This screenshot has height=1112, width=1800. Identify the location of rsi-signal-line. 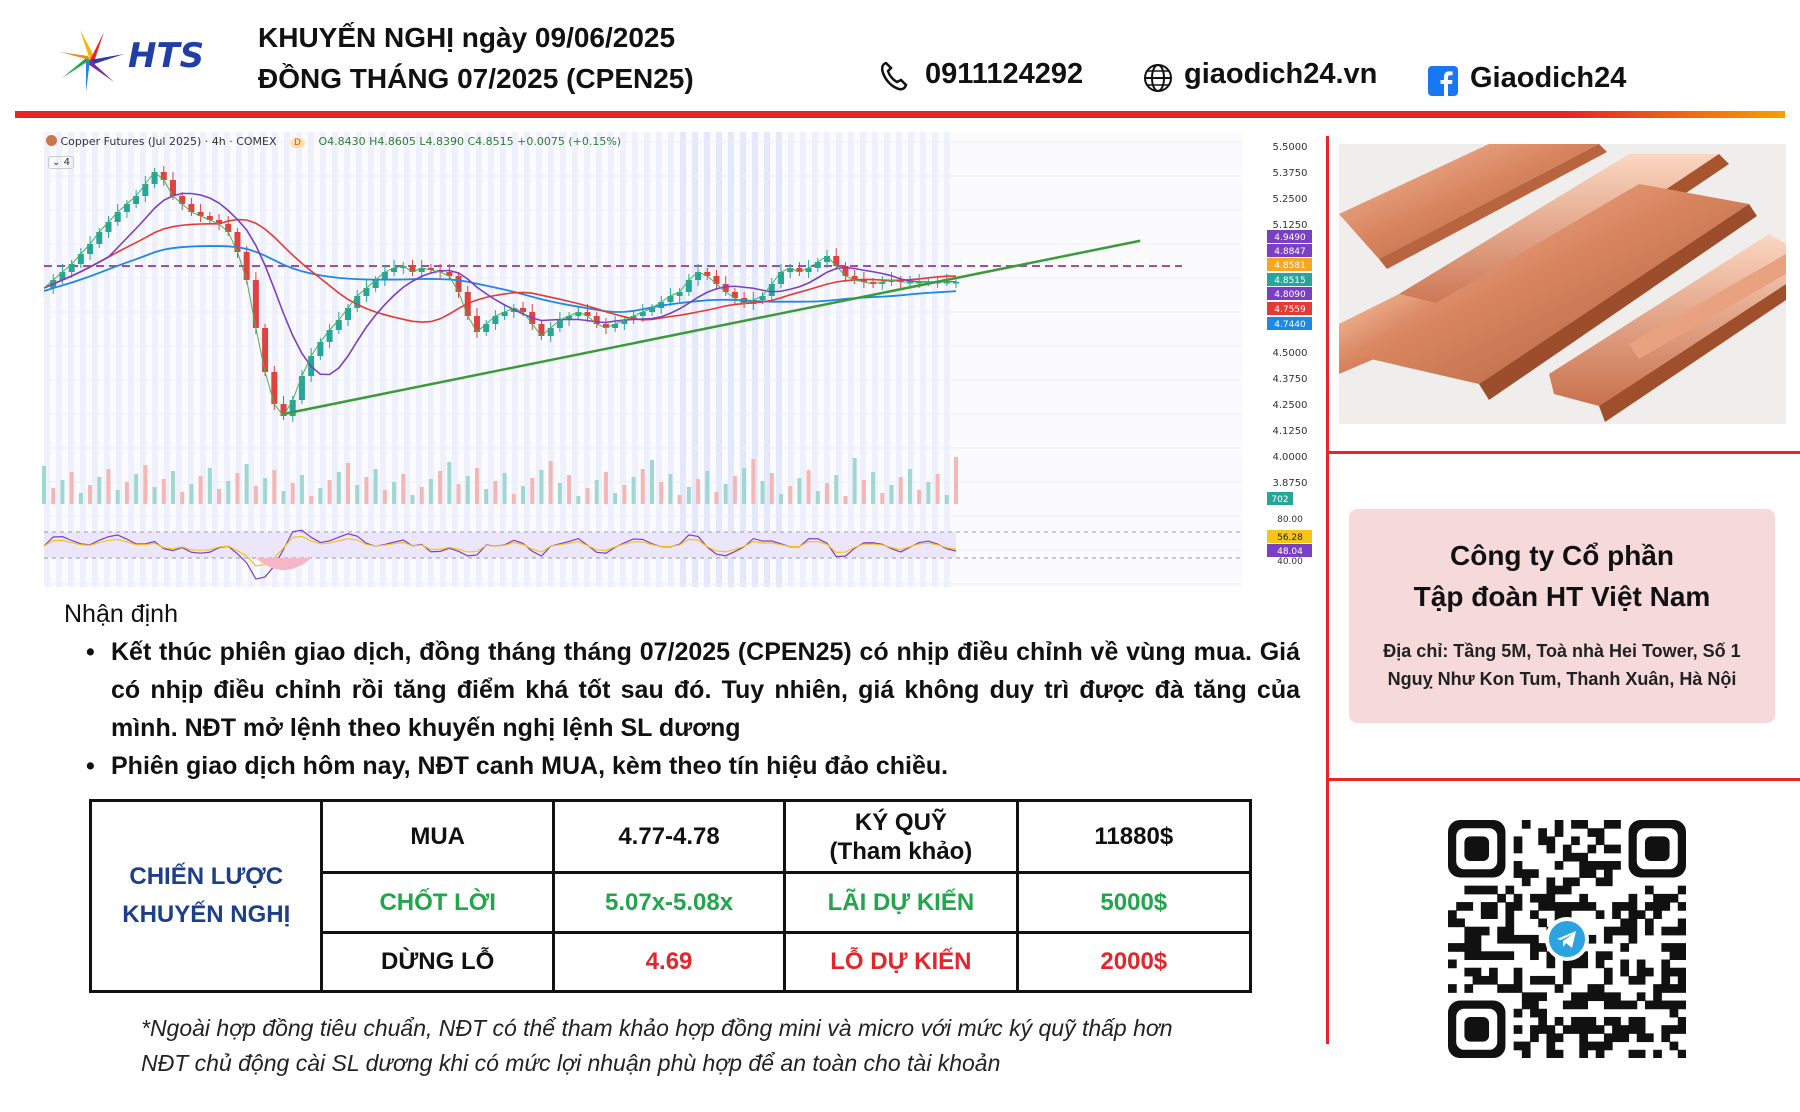
(500, 551).